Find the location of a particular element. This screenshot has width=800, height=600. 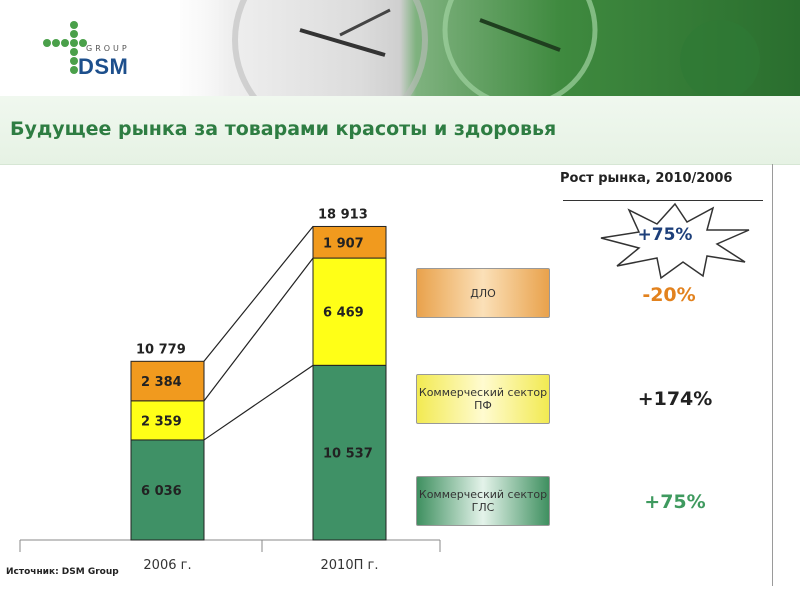

segment-label-pf: 2 359 is located at coordinates (161, 421).